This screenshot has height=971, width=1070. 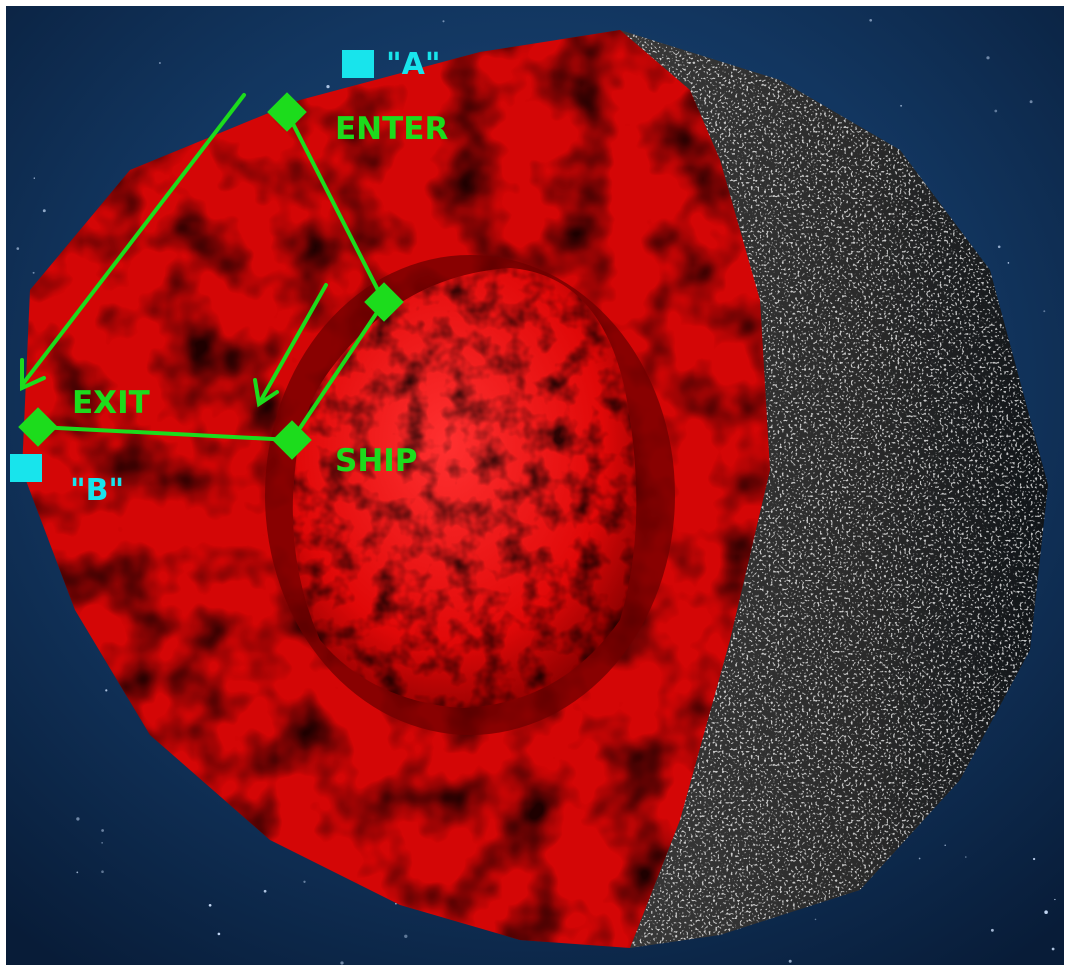 I want to click on outer-direction-arrow, so click(x=133, y=240).